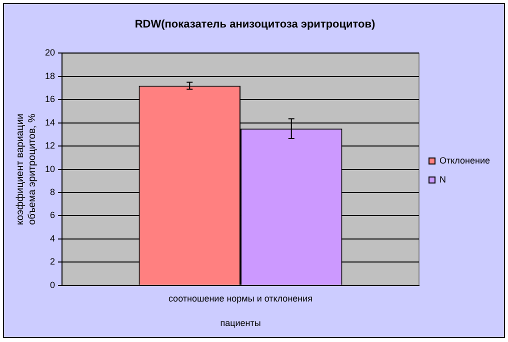 This screenshot has height=342, width=508. I want to click on y-tick-label: 4, so click(53, 238).